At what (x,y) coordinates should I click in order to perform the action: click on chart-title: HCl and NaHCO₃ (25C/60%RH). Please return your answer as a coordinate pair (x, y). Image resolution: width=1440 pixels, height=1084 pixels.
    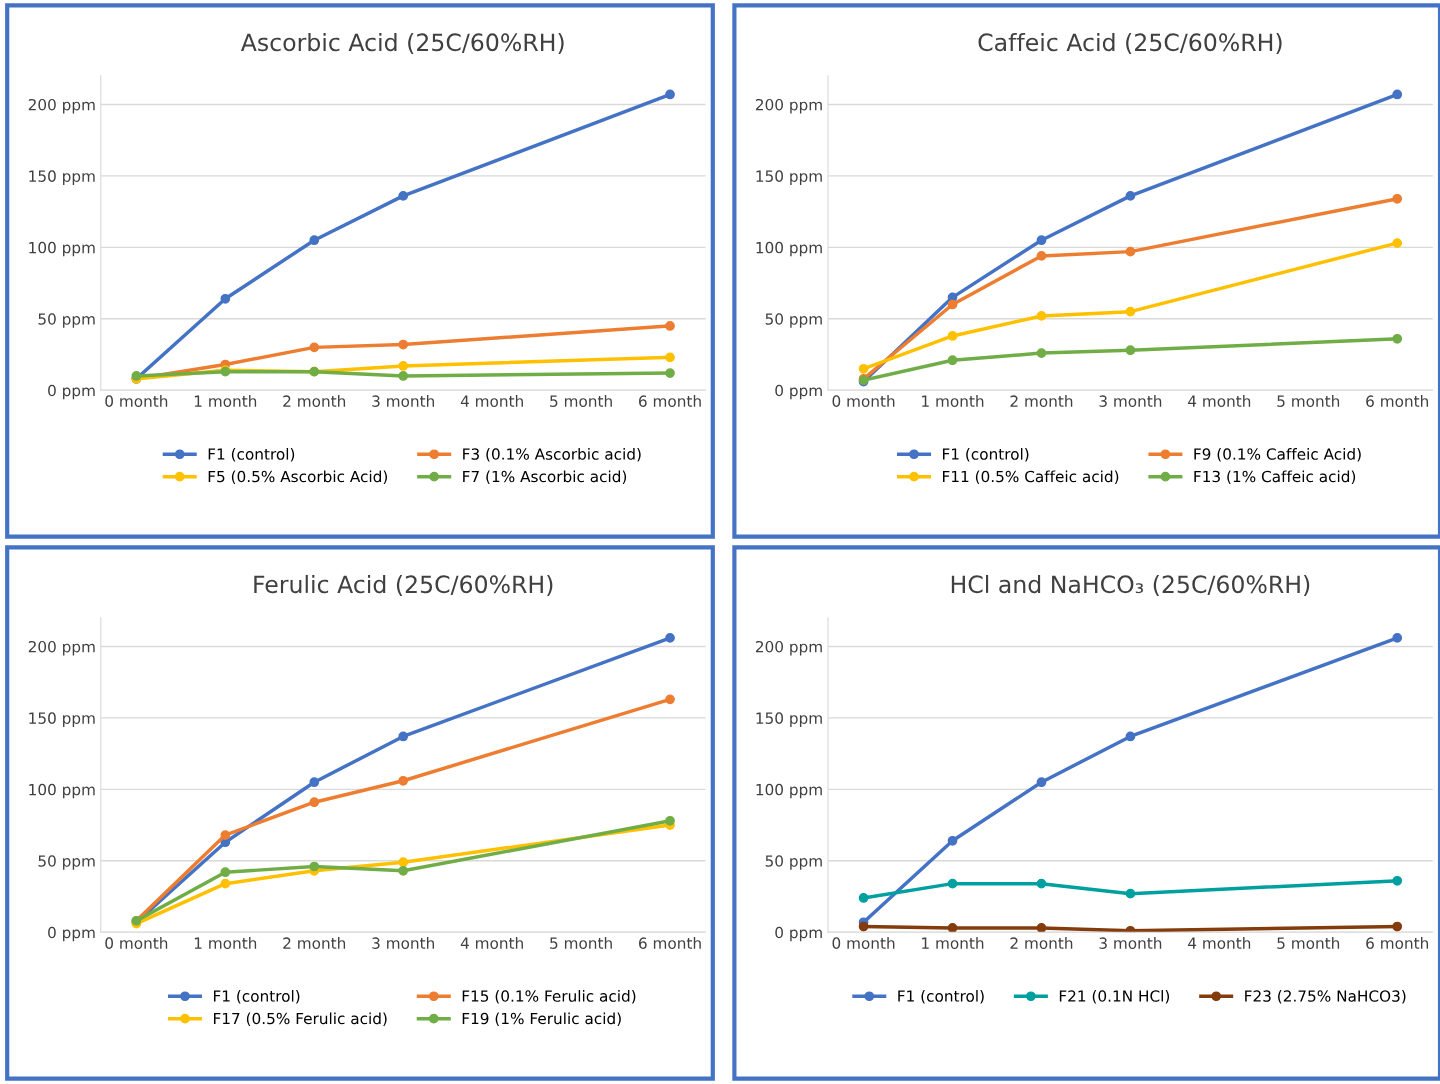
    Looking at the image, I should click on (1130, 585).